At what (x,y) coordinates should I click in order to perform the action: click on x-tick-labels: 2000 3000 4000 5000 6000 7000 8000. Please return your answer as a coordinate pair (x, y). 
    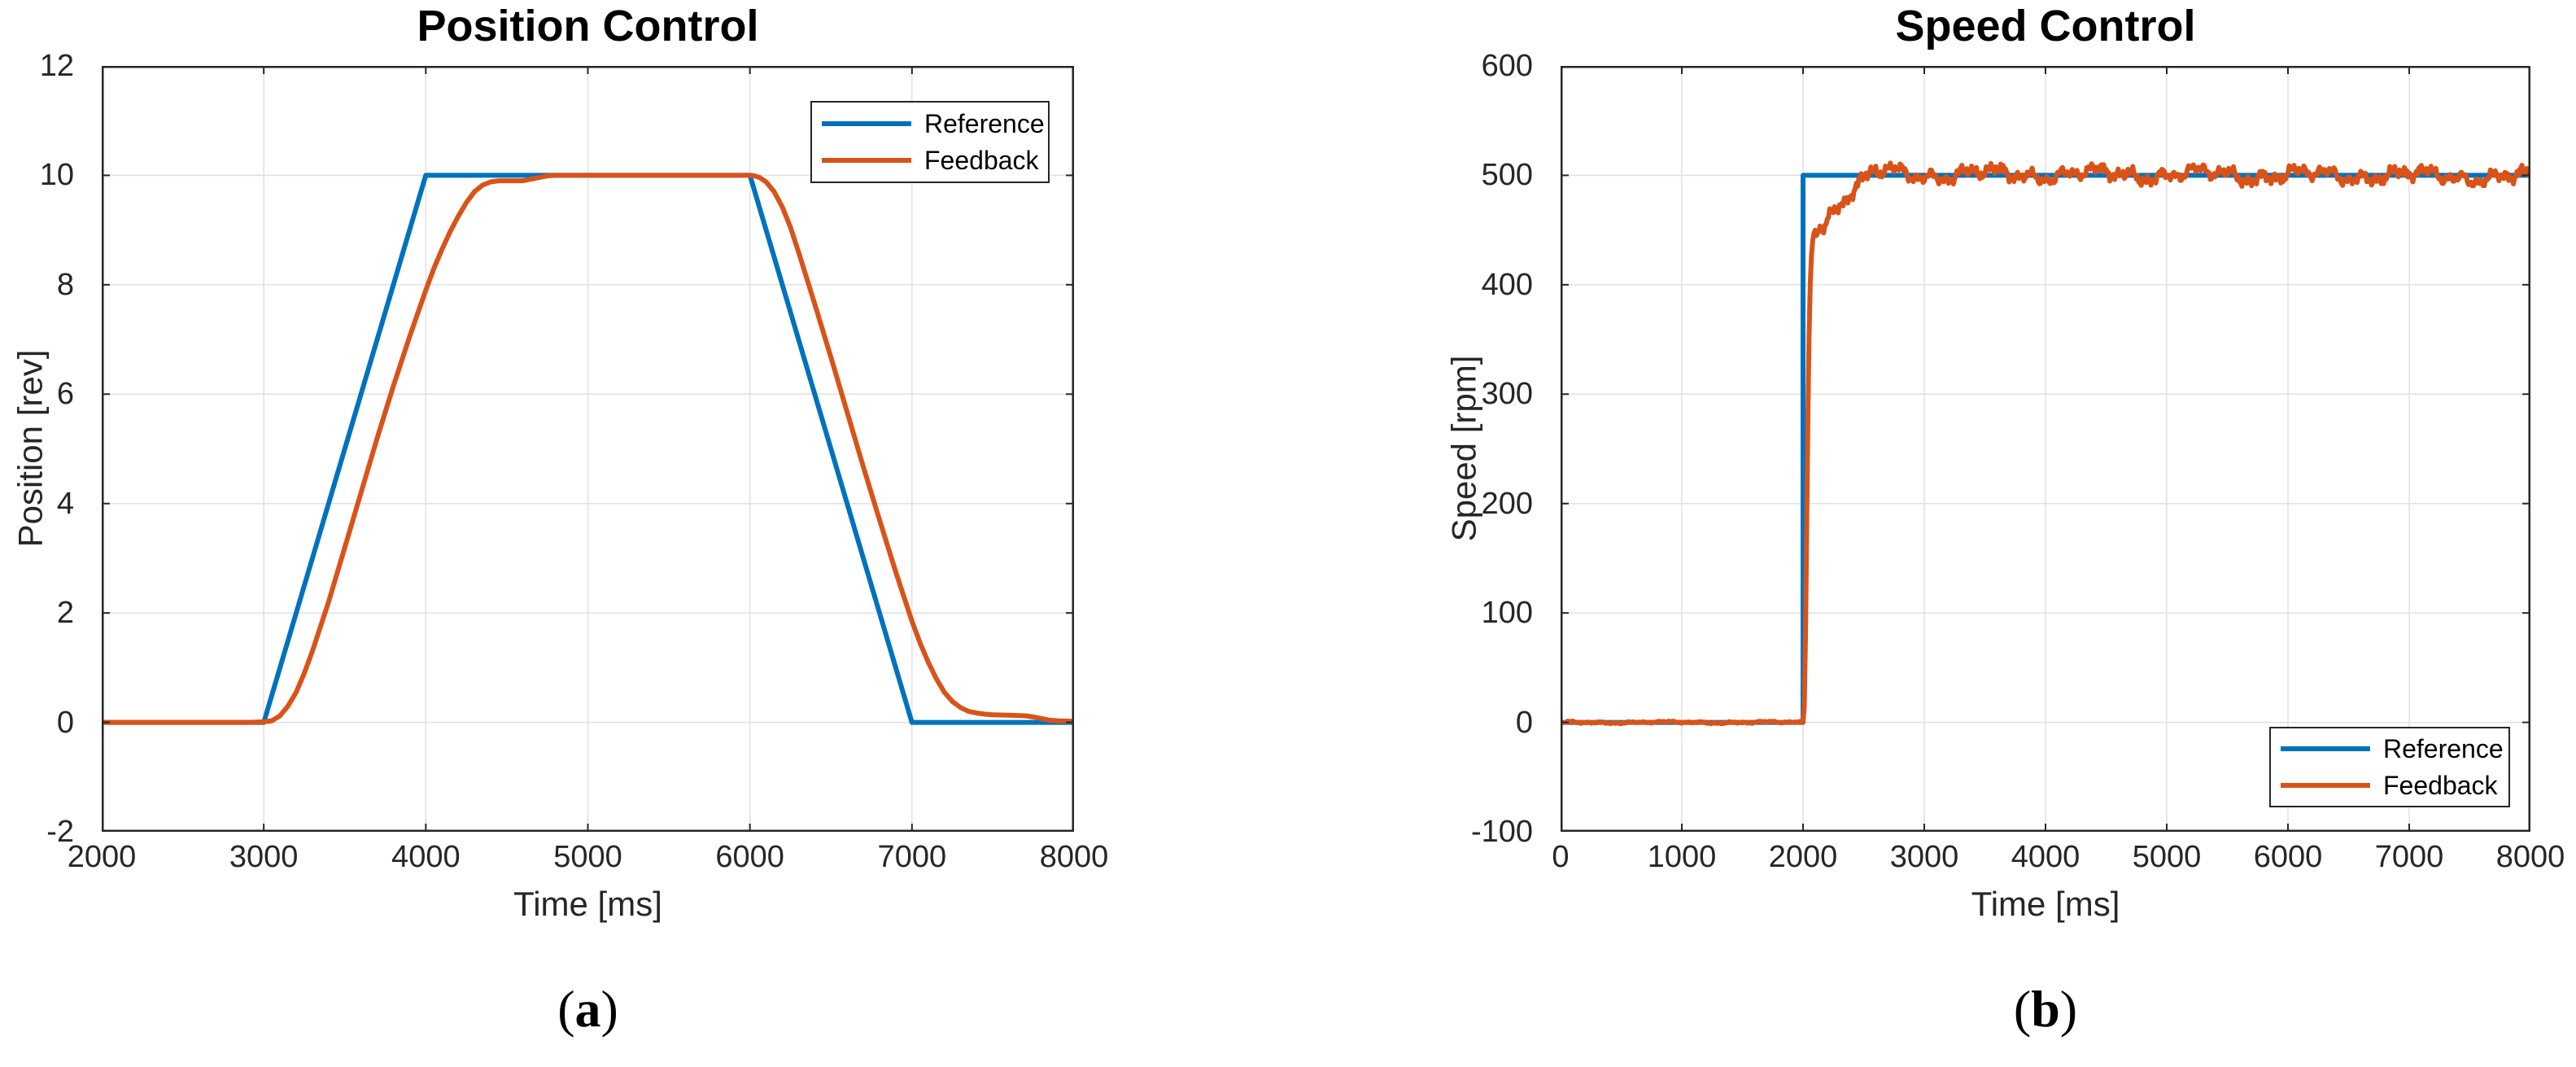
    Looking at the image, I should click on (588, 858).